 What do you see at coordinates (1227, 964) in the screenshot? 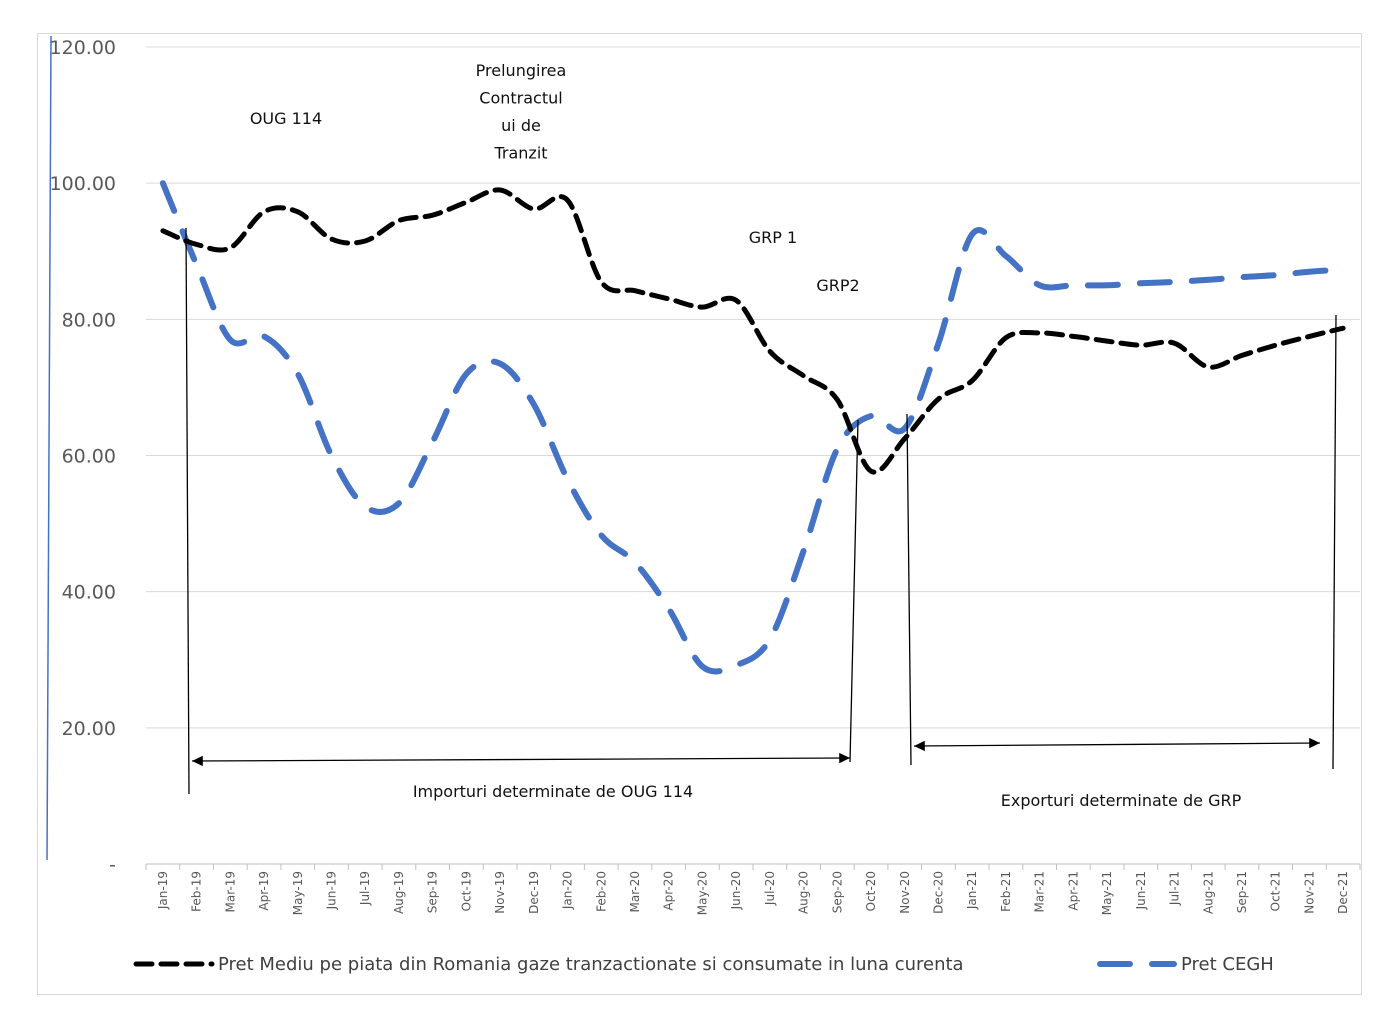
I see `legend-label-pret-cegh: Pret CEGH` at bounding box center [1227, 964].